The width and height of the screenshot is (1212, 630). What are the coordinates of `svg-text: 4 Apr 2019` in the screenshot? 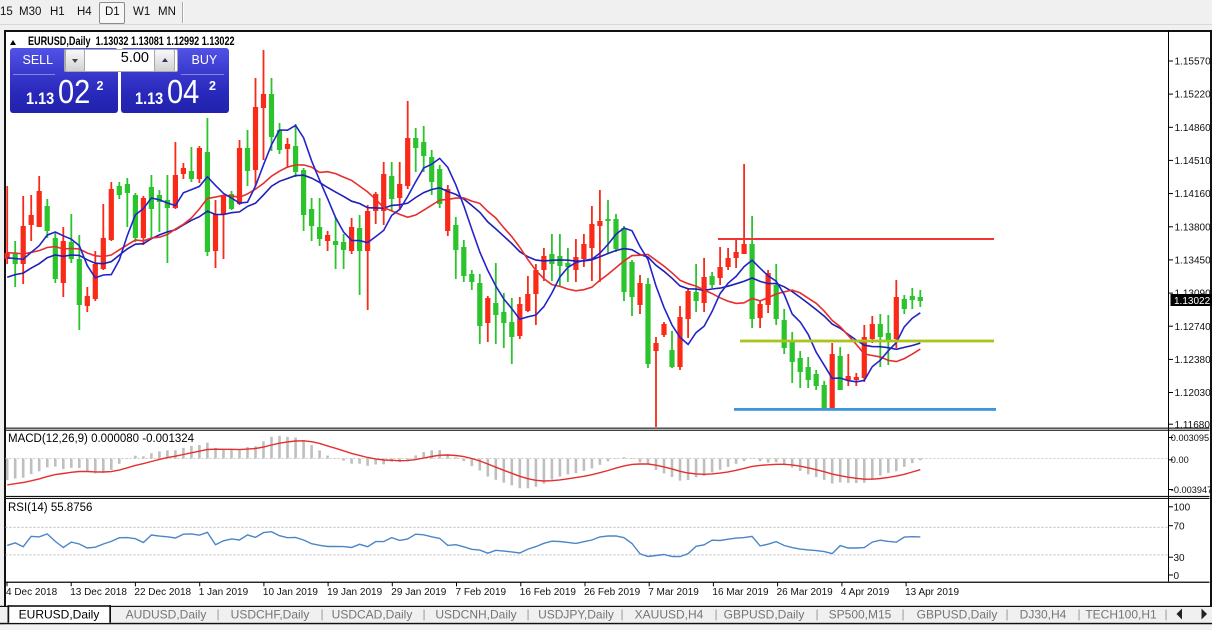 It's located at (865, 592).